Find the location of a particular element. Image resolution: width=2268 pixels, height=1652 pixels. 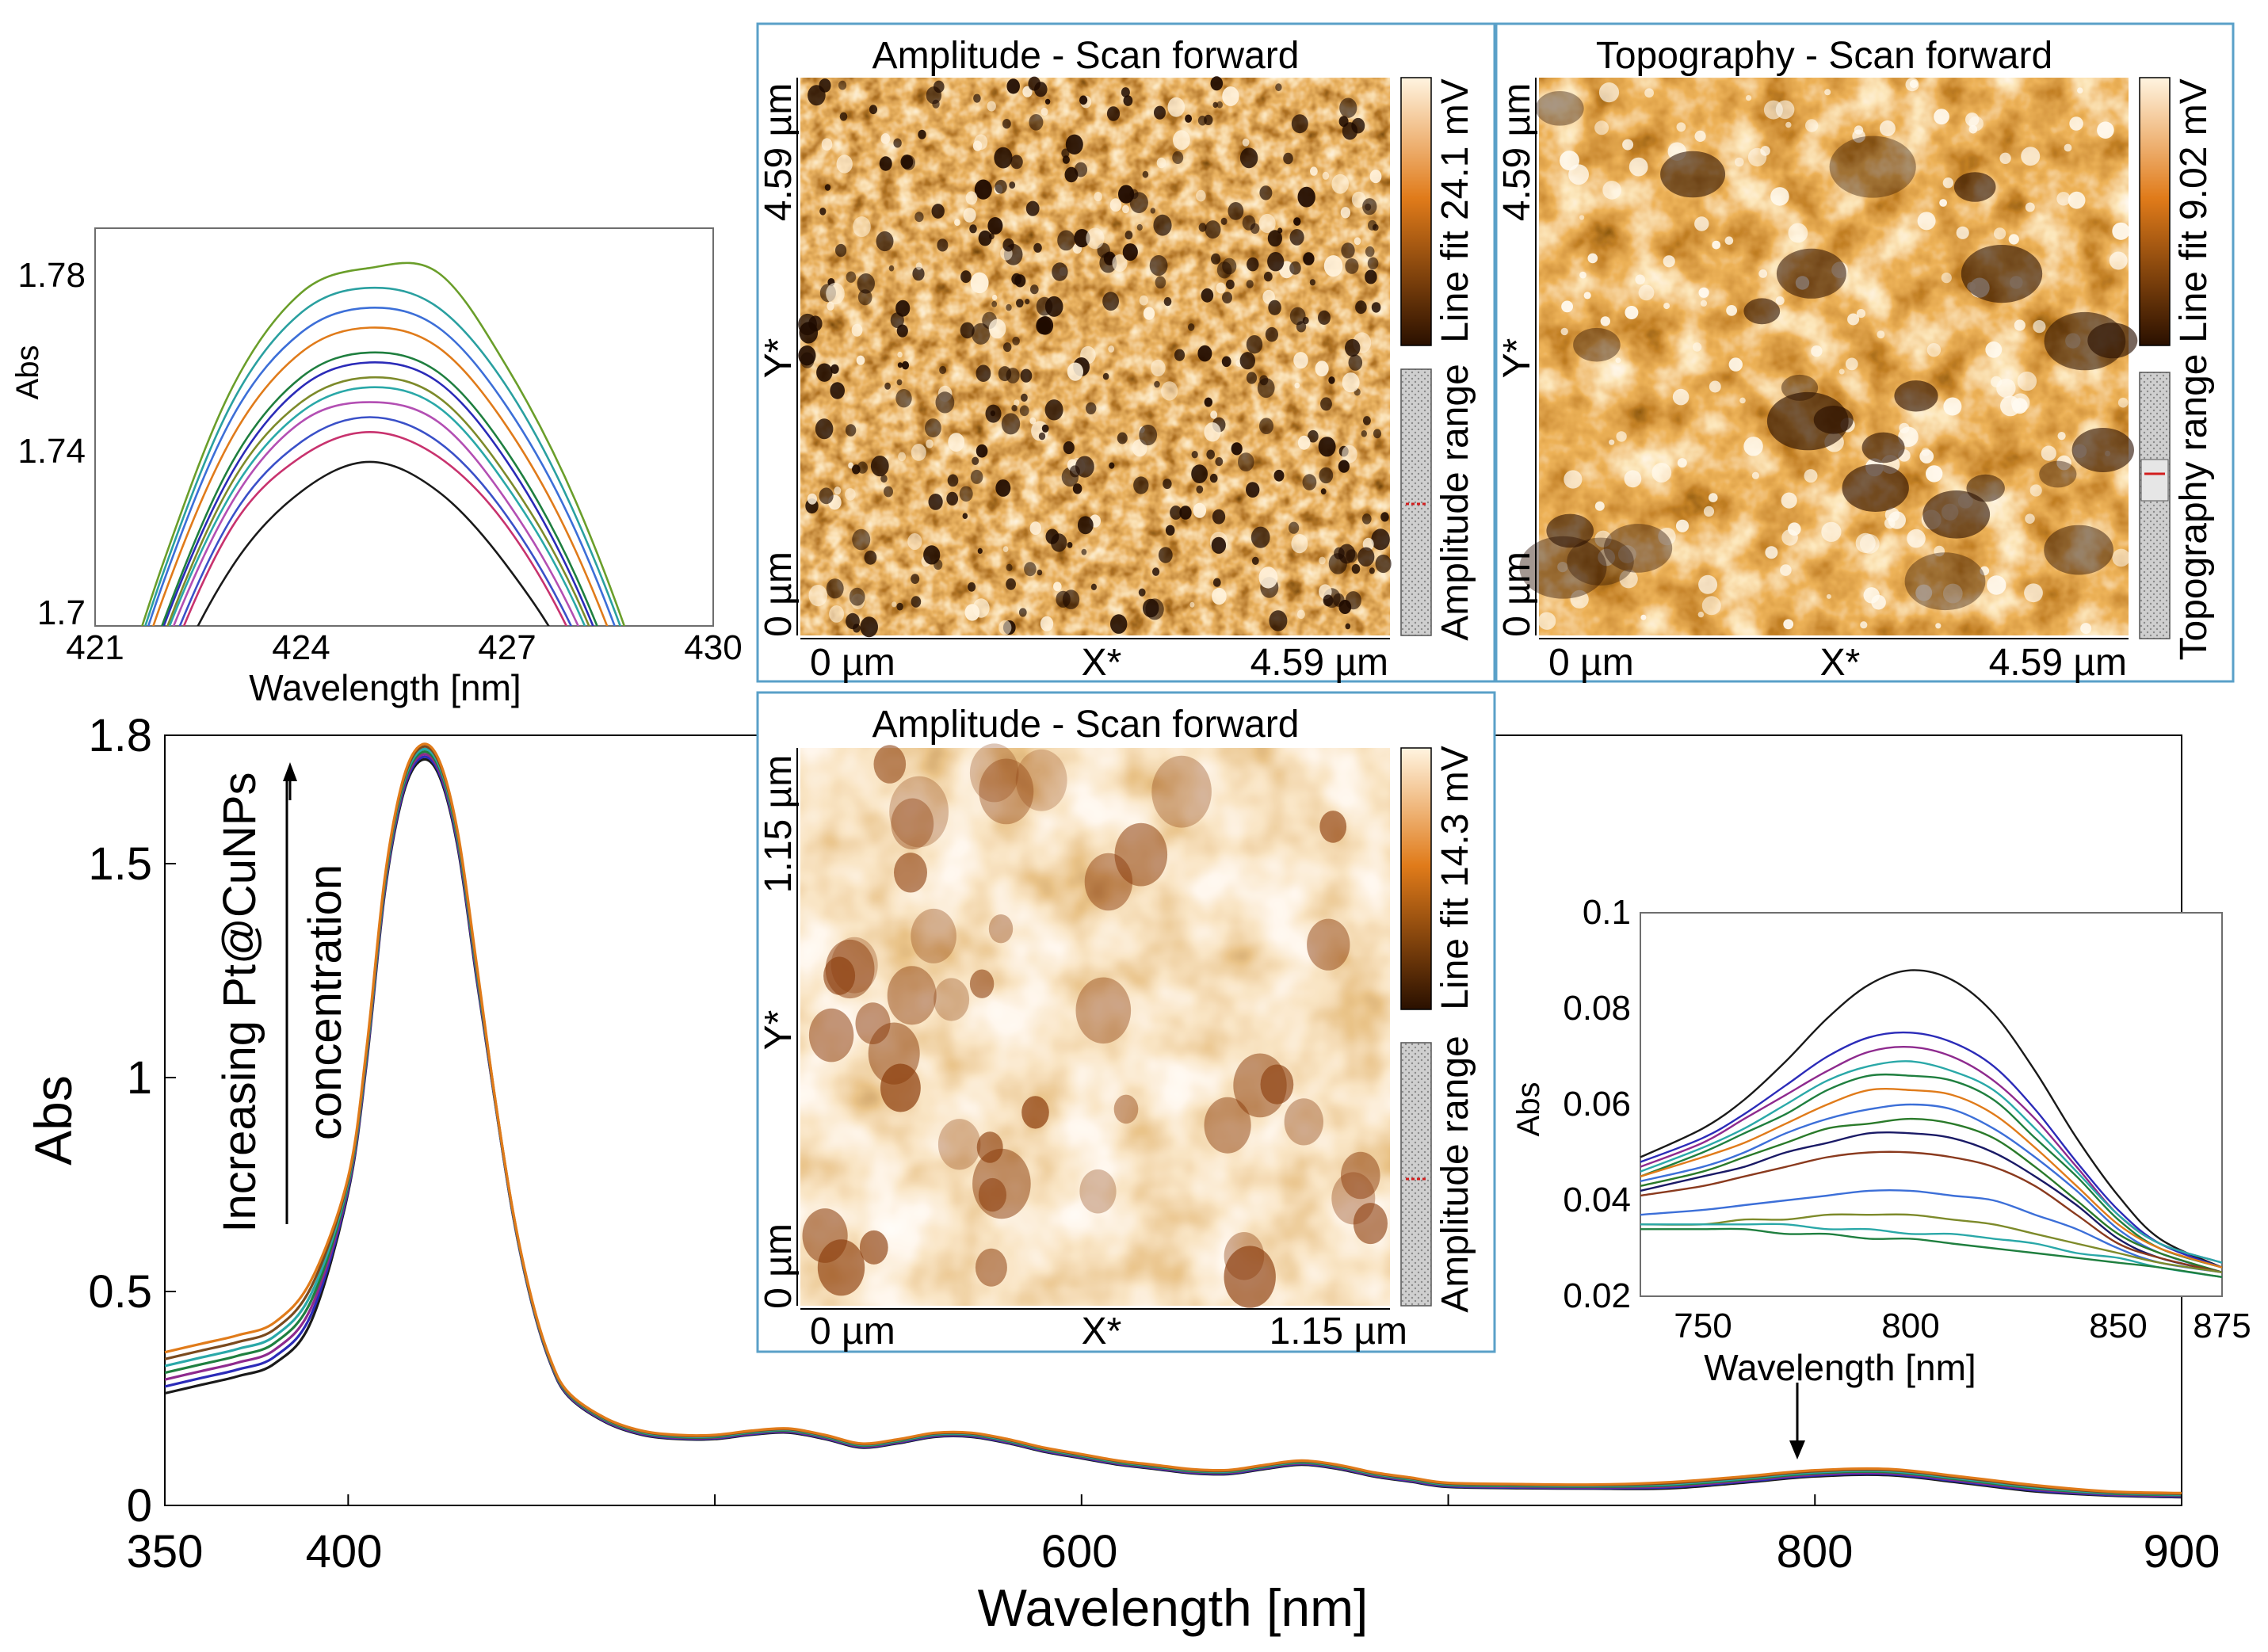

inset-top-series-line-c10 is located at coordinates (382, 466).